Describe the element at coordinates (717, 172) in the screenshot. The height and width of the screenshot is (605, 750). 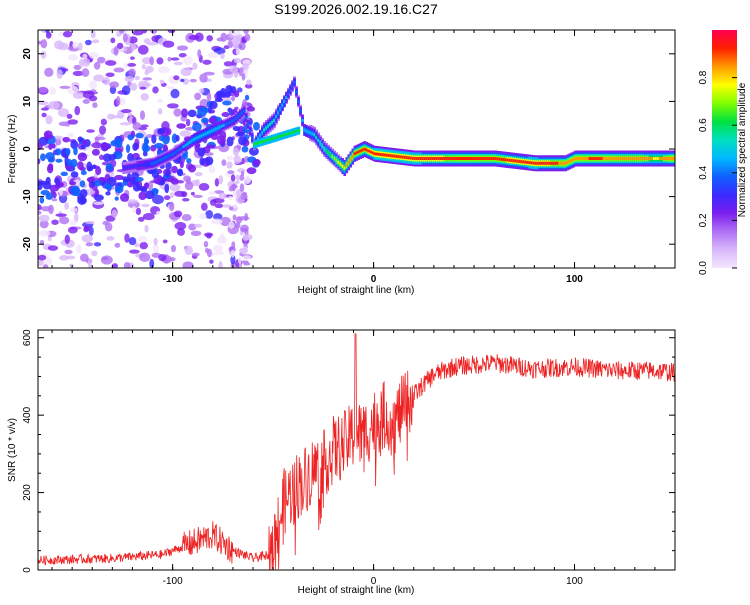
I see `colorbar-ticks: 0.0 0.2 0.4 0.6 0.8` at that location.